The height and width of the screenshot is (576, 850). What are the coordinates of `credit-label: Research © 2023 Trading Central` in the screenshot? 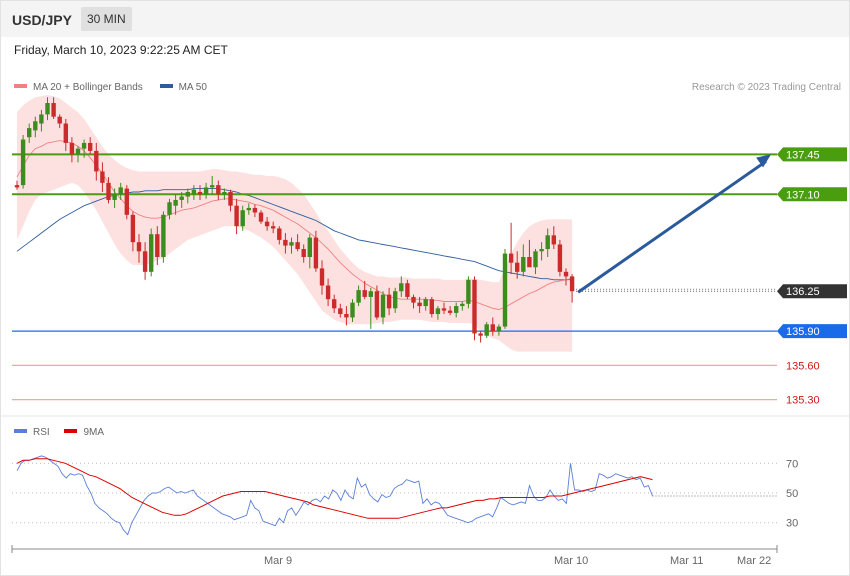 It's located at (766, 87).